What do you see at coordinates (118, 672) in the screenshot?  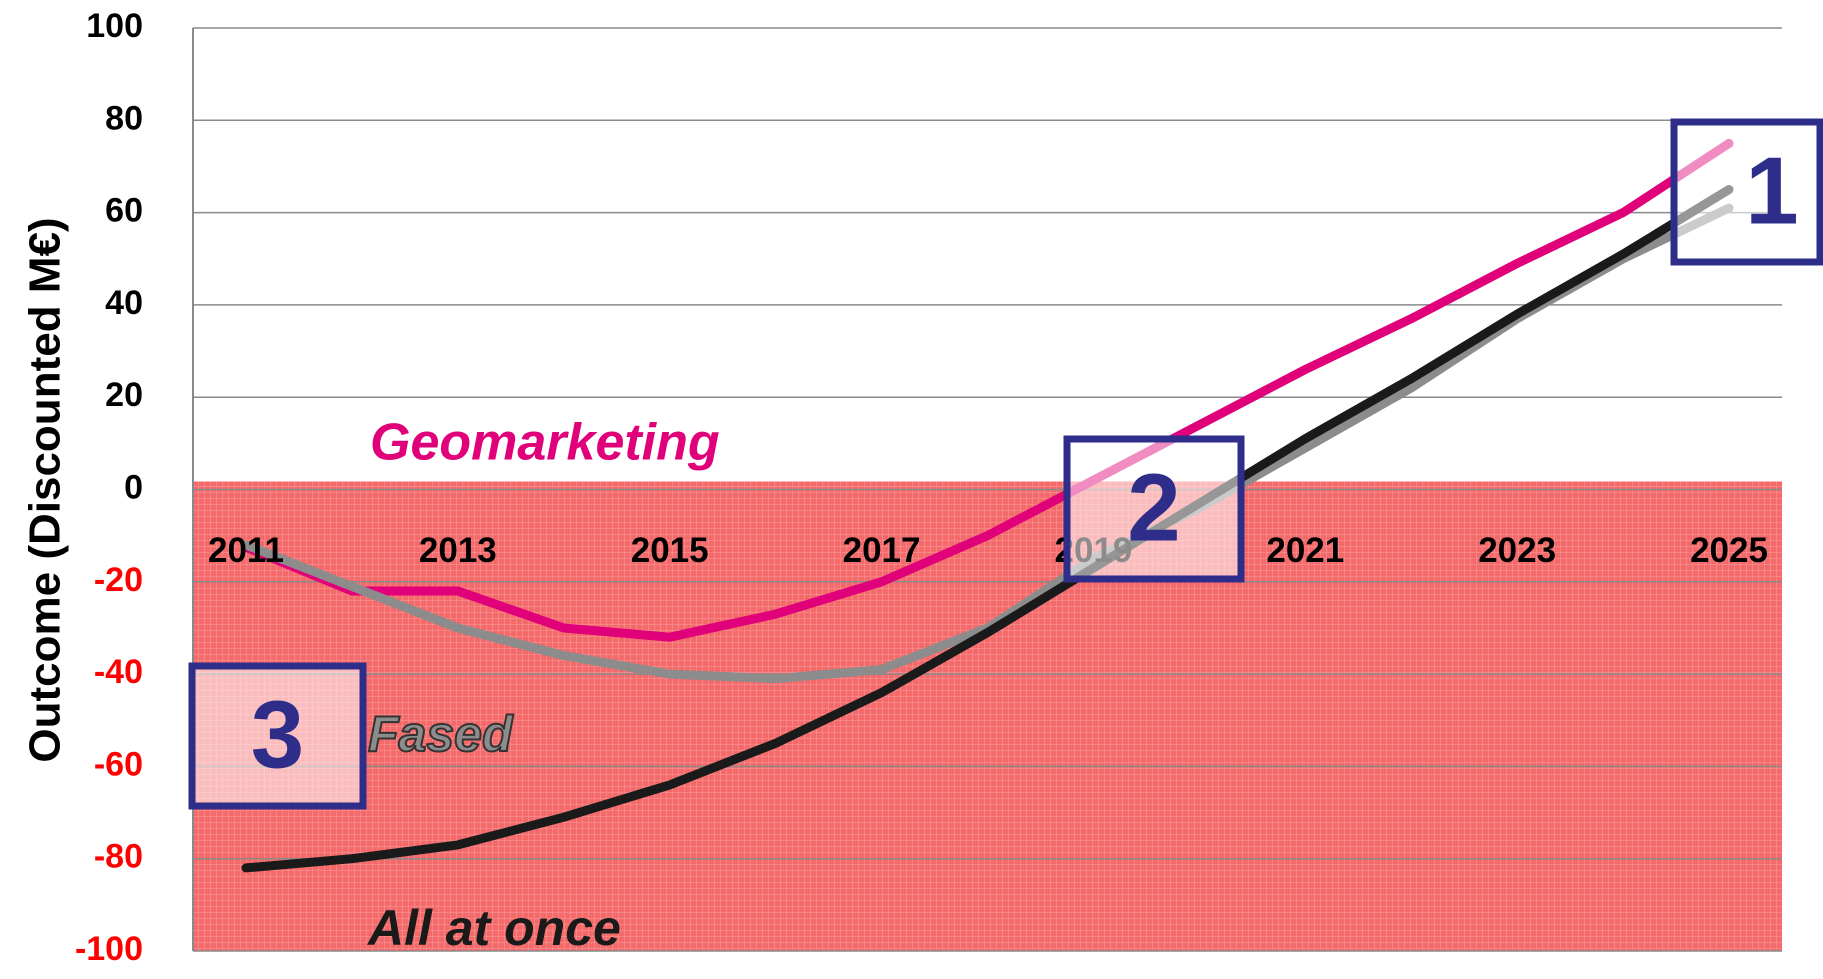 I see `y-tick-label: -40` at bounding box center [118, 672].